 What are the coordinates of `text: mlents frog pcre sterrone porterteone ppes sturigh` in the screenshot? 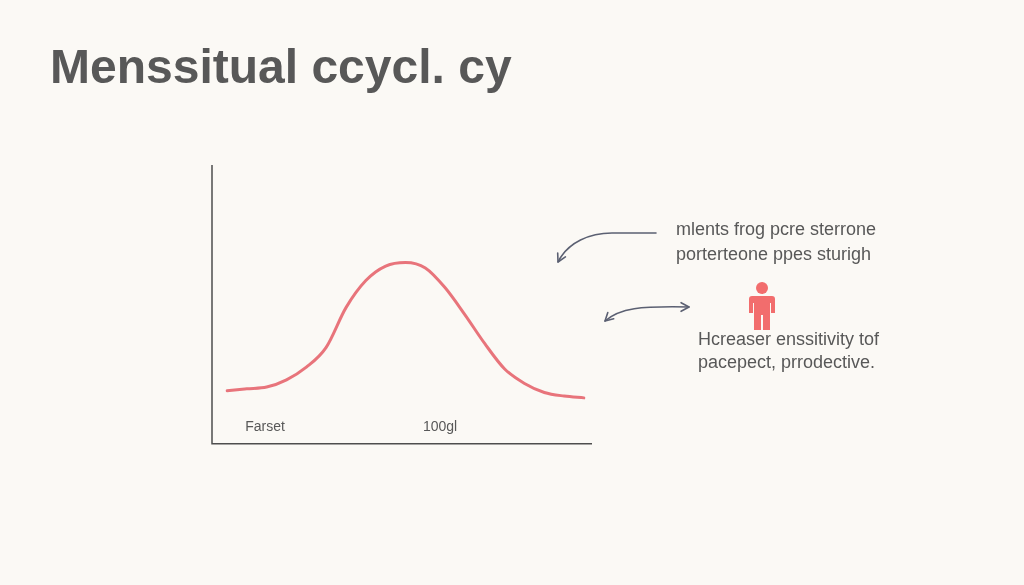 It's located at (776, 241).